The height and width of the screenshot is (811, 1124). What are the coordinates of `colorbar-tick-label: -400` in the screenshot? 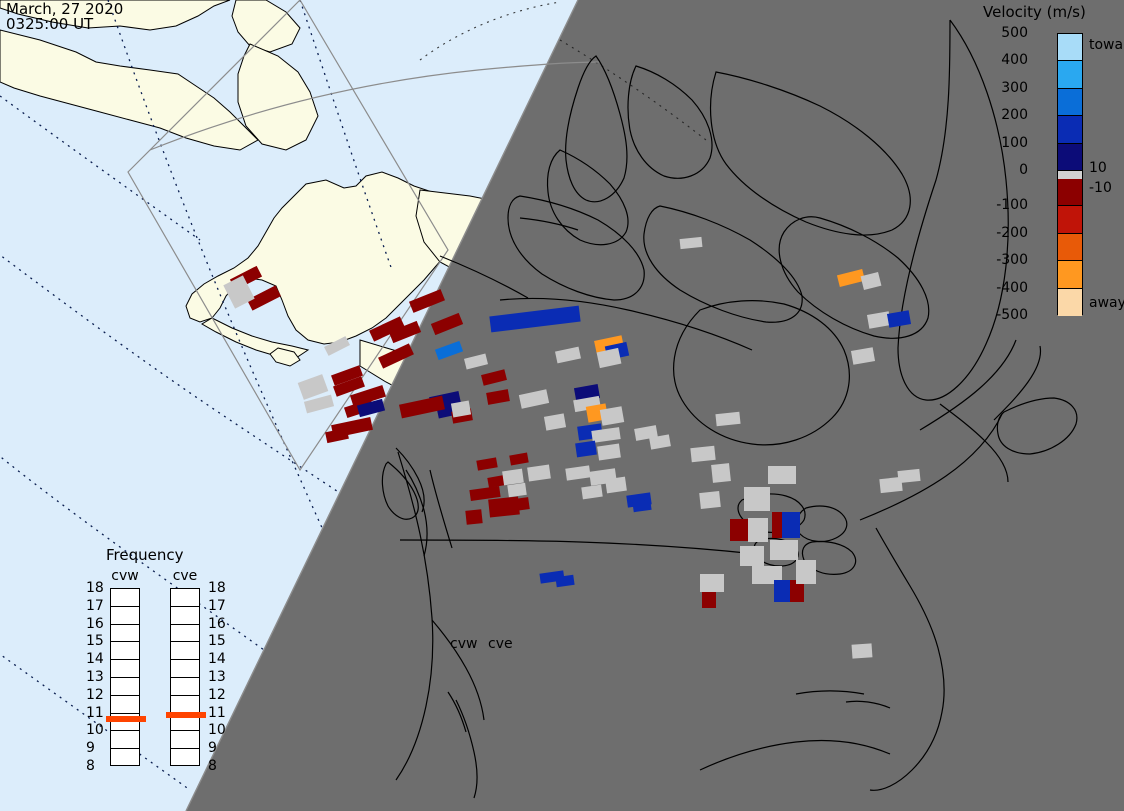 It's located at (1012, 287).